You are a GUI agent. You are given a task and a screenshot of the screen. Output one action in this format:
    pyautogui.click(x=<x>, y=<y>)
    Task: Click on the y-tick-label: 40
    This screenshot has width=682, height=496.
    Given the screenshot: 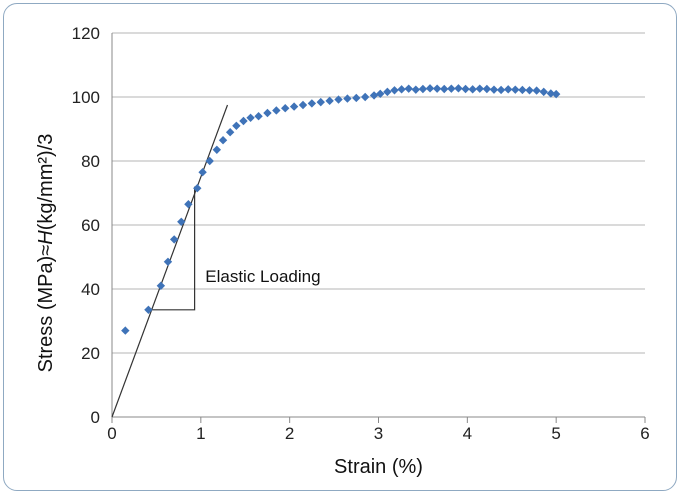 What is the action you would take?
    pyautogui.click(x=90, y=289)
    